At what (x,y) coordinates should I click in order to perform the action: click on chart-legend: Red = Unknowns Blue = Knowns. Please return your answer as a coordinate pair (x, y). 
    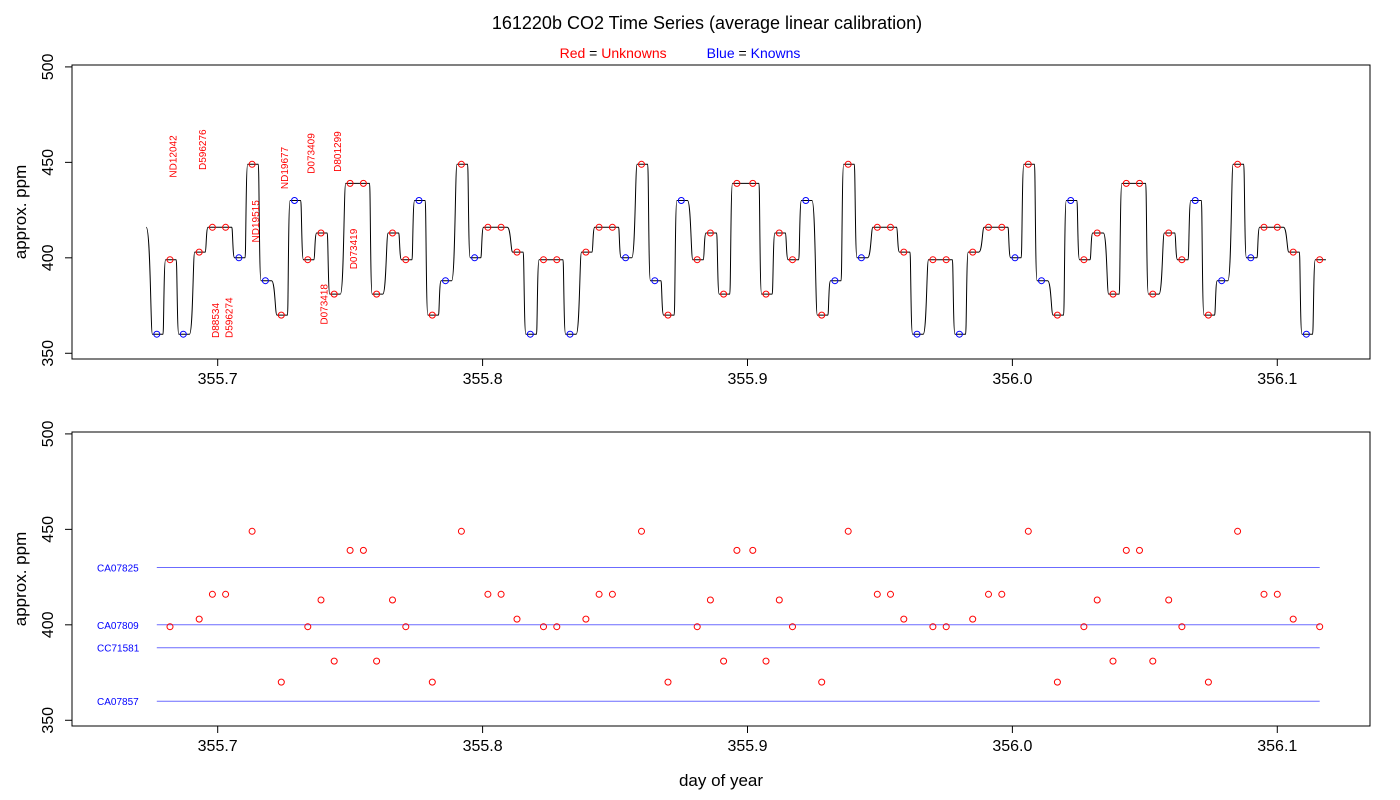
    Looking at the image, I should click on (680, 53).